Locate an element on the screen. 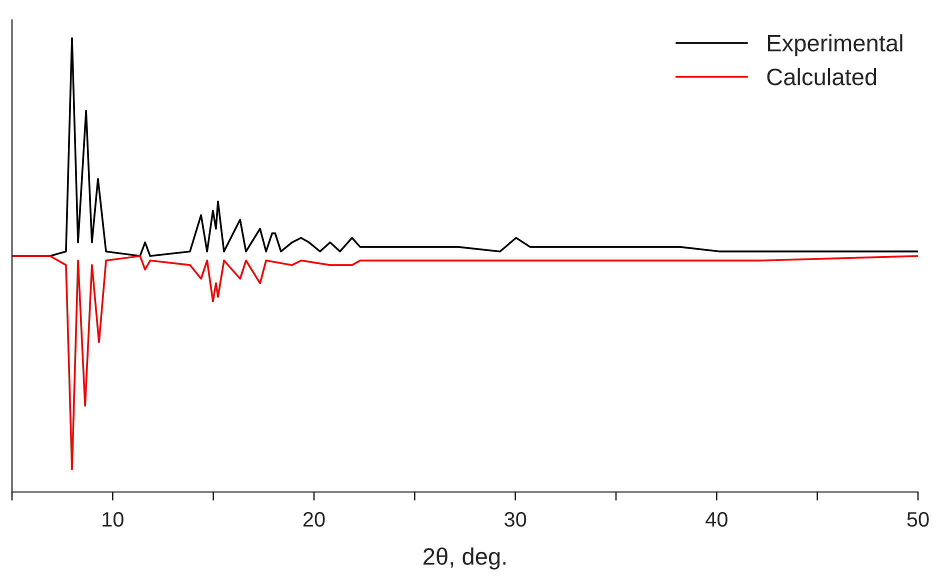  x-axis-title: 2θ, deg. is located at coordinates (465, 559).